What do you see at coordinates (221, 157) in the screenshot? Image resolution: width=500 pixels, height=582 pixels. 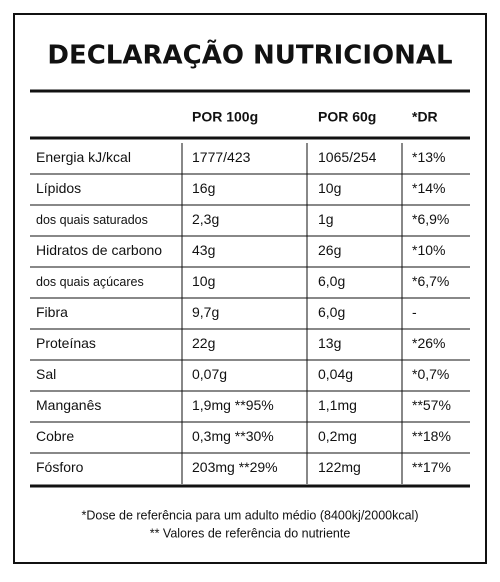 I see `cell: 1777/423` at bounding box center [221, 157].